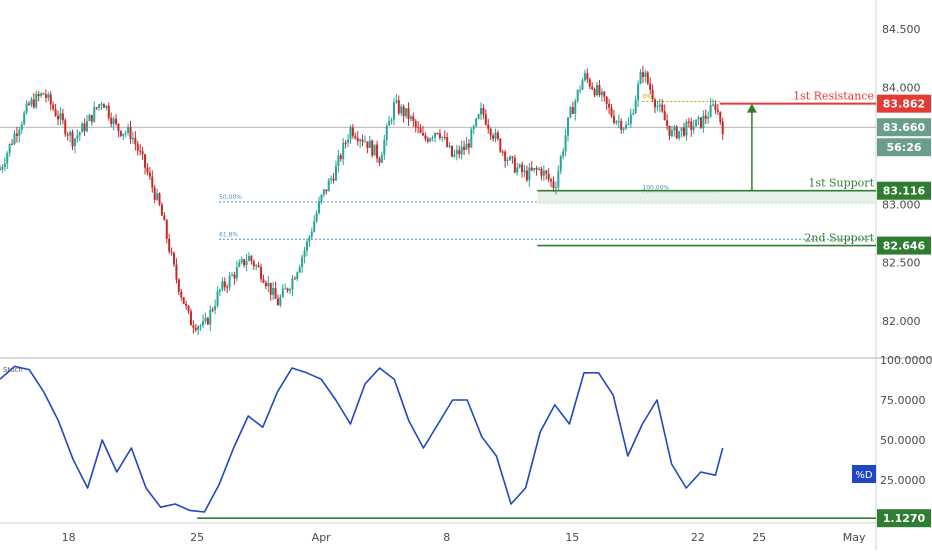 This screenshot has width=932, height=554. What do you see at coordinates (903, 480) in the screenshot?
I see `osc-y-tick-label: 25.0000` at bounding box center [903, 480].